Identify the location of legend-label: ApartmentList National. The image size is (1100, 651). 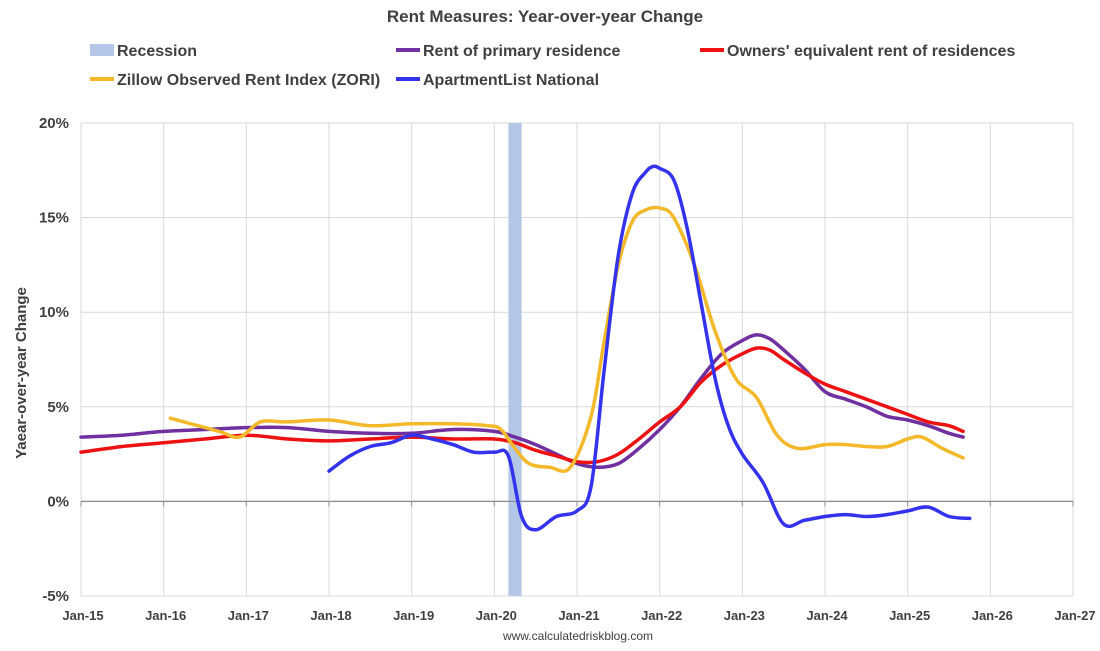
(511, 80).